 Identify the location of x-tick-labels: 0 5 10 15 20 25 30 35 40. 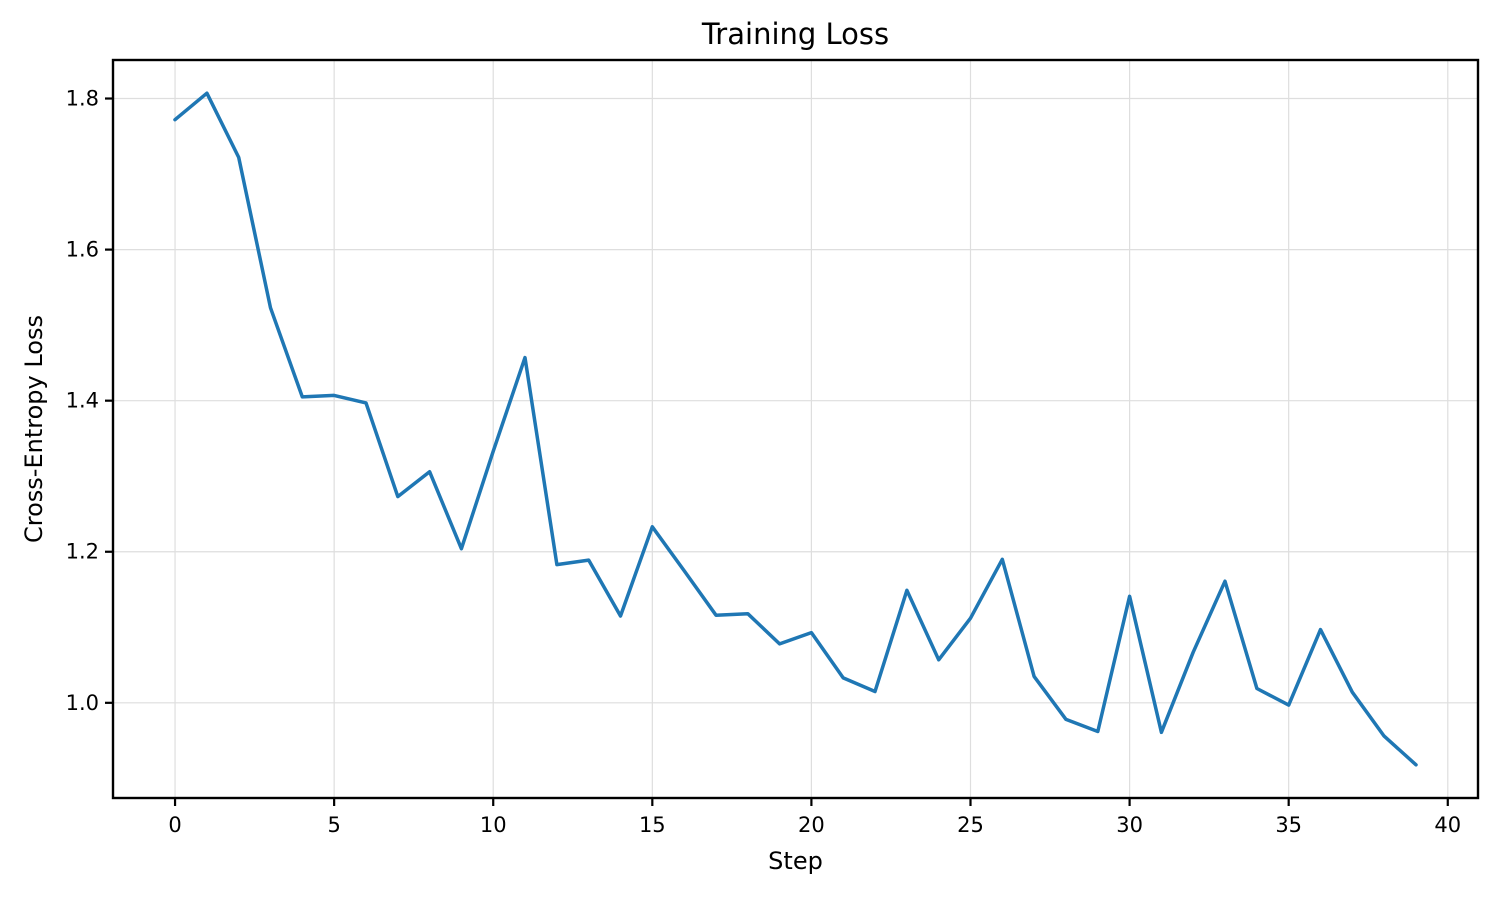
(814, 825).